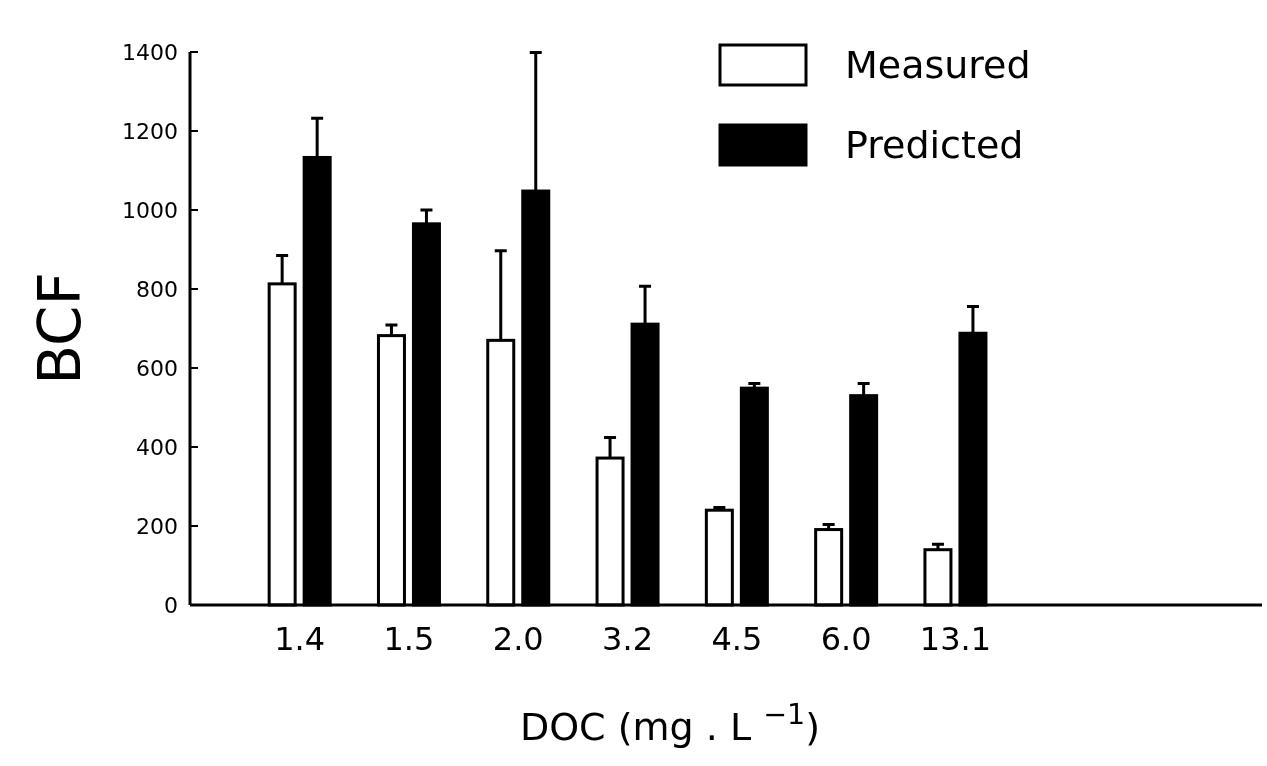 This screenshot has width=1267, height=766. Describe the element at coordinates (157, 368) in the screenshot. I see `y-tick-label: 600` at that location.